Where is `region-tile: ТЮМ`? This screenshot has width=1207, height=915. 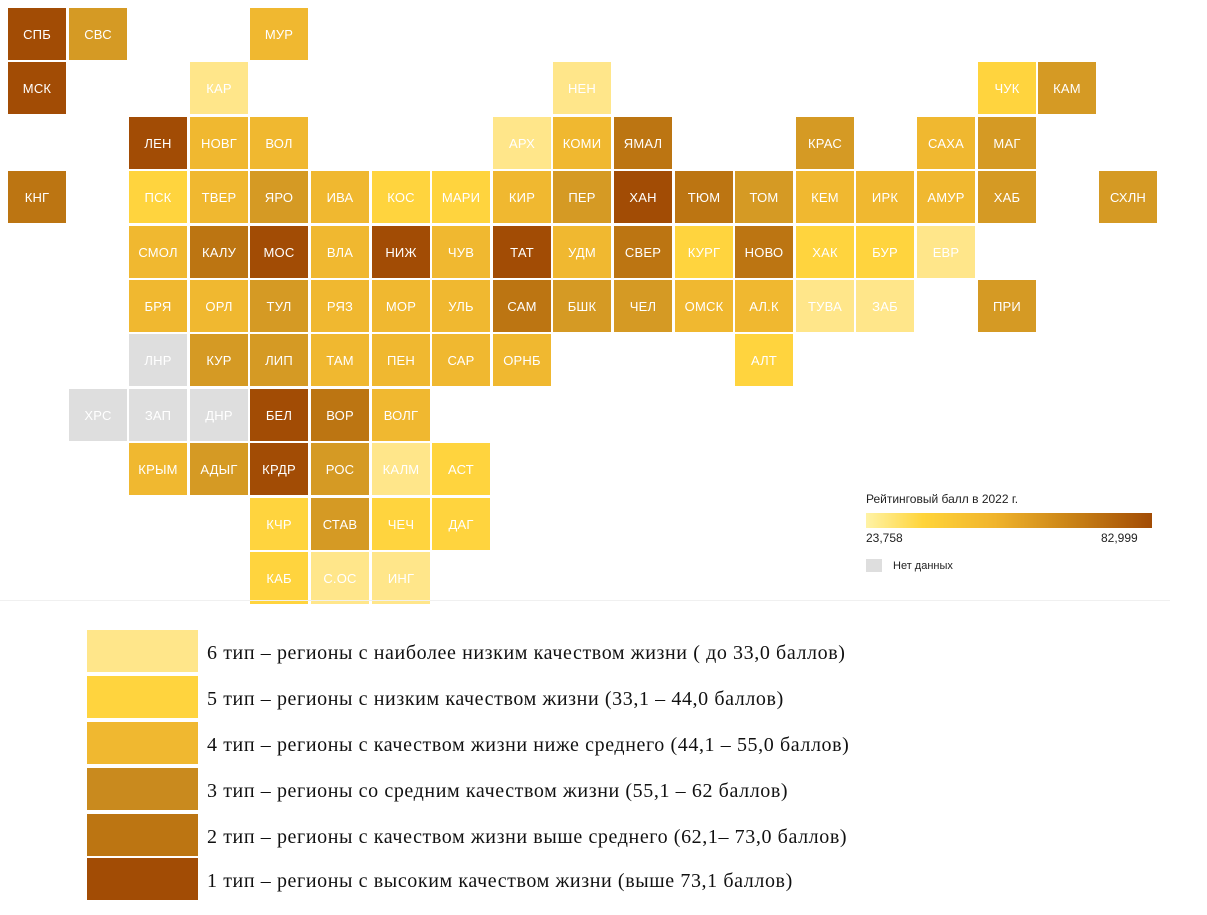
region-tile: ТЮМ is located at coordinates (704, 197).